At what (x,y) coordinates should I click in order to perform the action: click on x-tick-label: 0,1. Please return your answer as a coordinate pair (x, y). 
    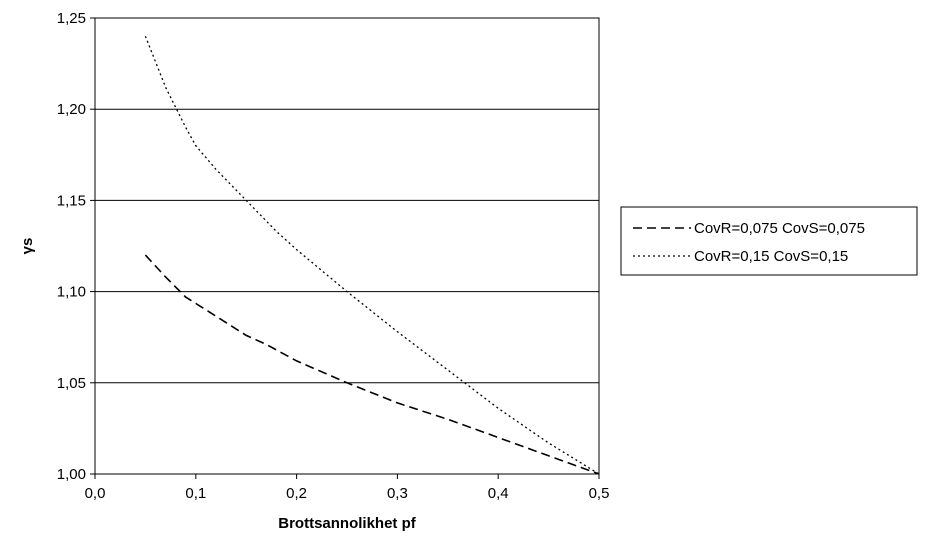
    Looking at the image, I should click on (195, 493).